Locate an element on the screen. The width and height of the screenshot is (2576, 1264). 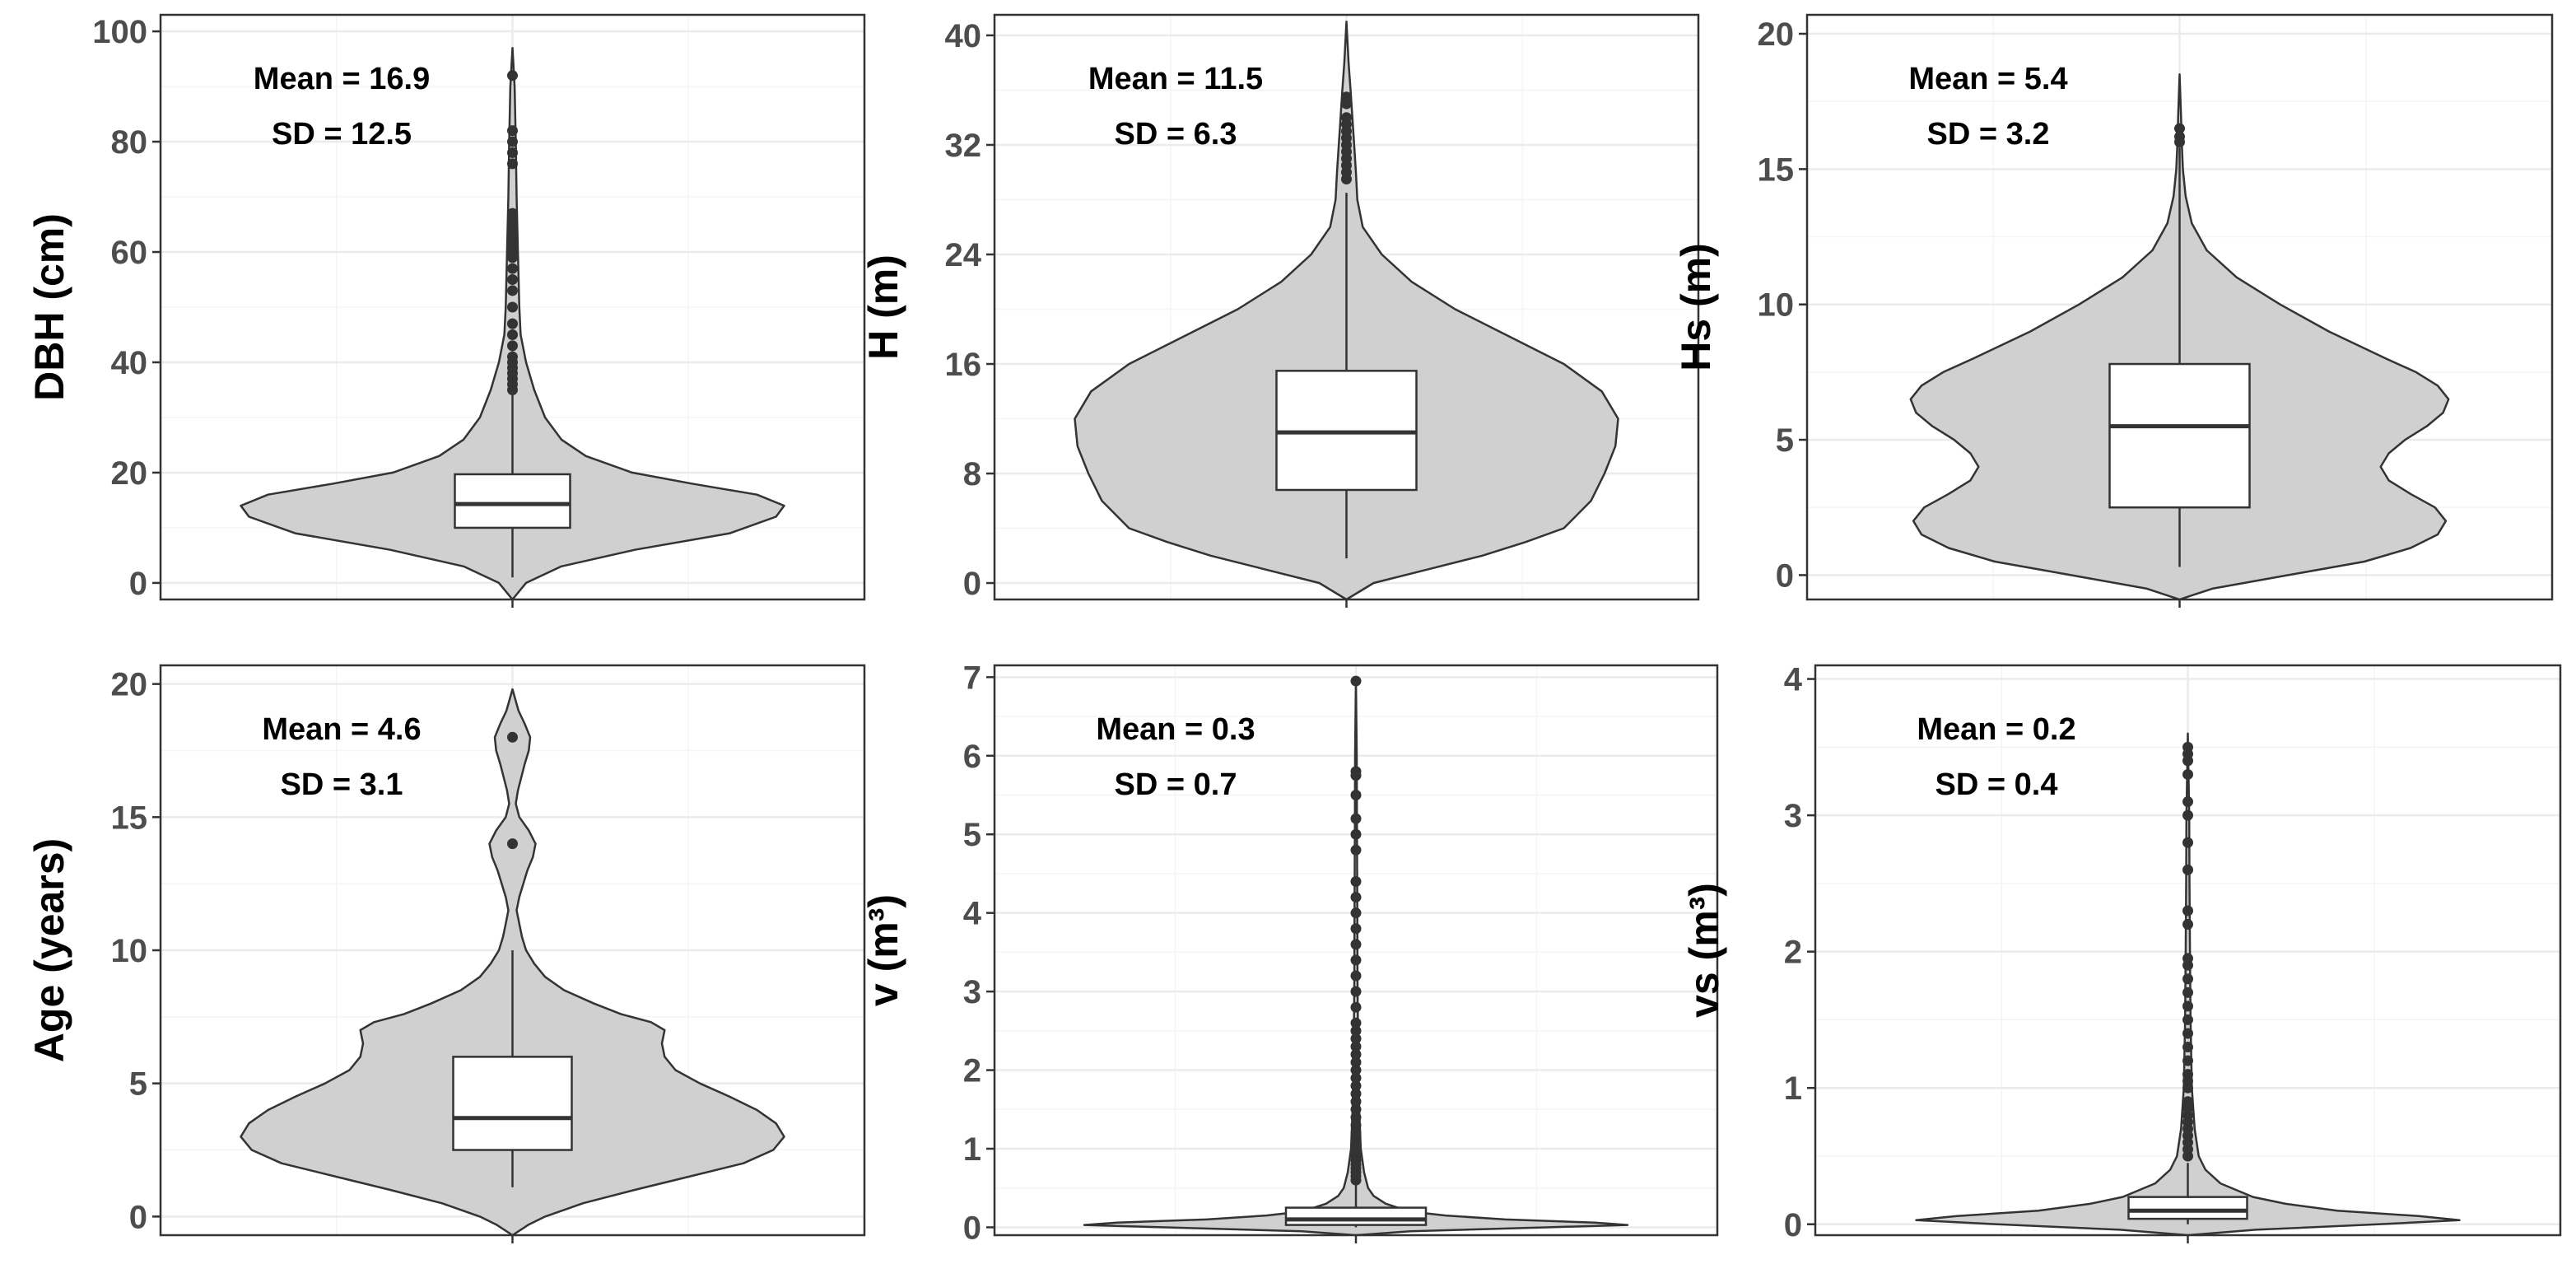
y-tick-label: 2 is located at coordinates (972, 1071).